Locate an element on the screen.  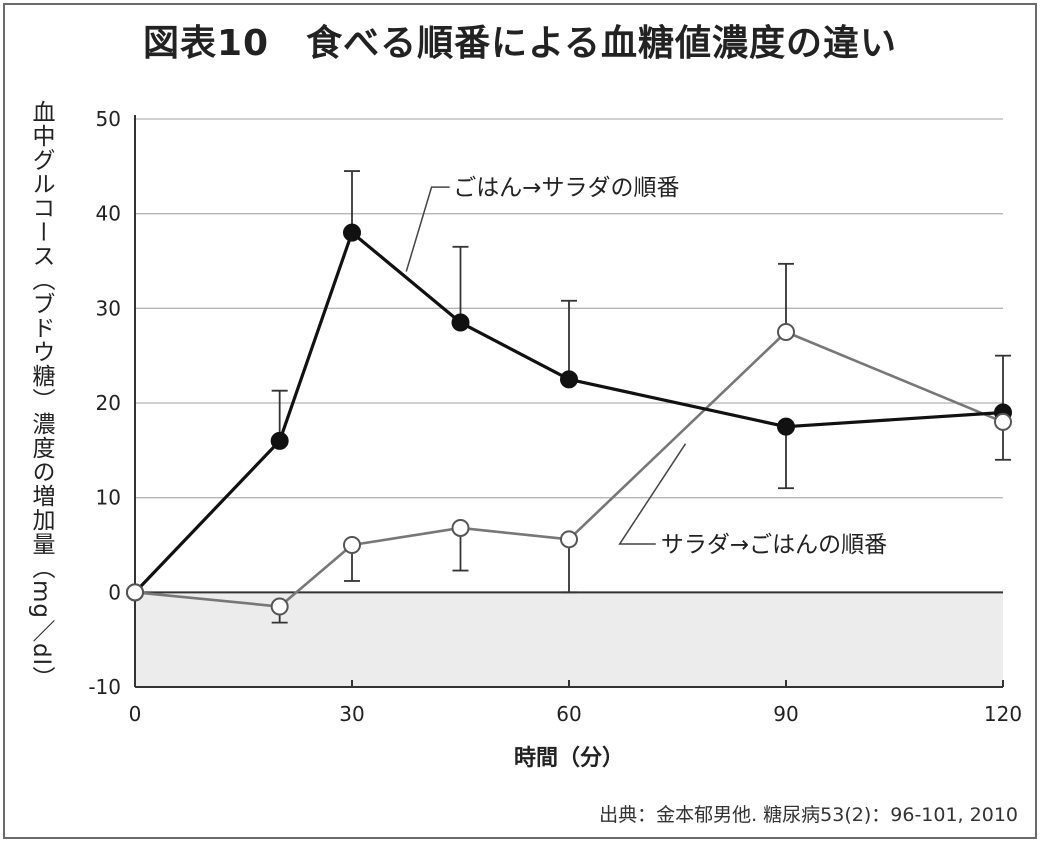
y-tick-label: -10 is located at coordinates (104, 687).